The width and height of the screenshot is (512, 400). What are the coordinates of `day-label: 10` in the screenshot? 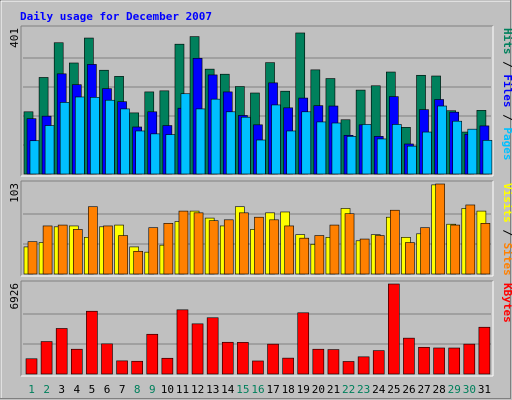 It's located at (167, 389).